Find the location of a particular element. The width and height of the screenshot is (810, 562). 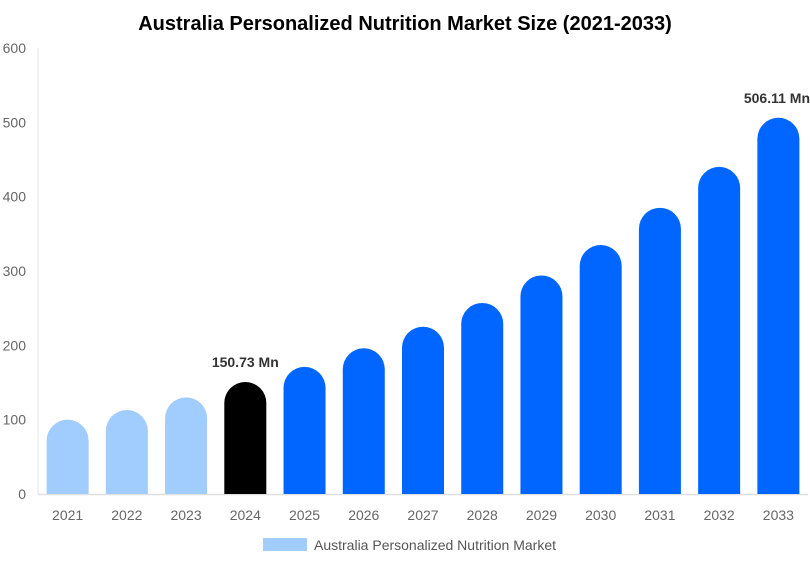

x-tick-label: 2024 is located at coordinates (245, 515).